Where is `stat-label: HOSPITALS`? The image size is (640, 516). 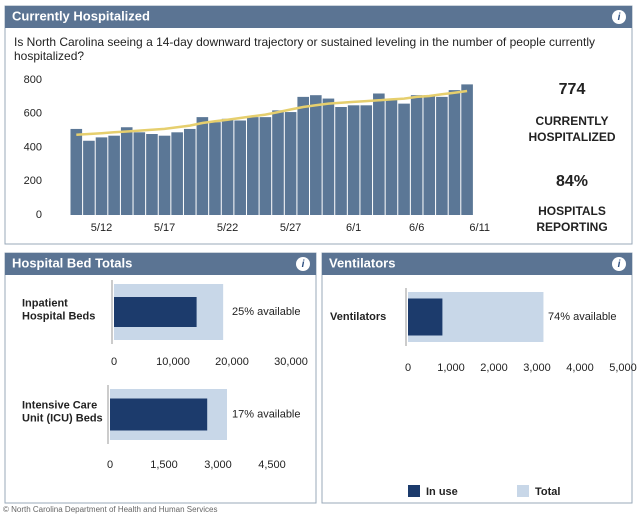 stat-label: HOSPITALS is located at coordinates (572, 211).